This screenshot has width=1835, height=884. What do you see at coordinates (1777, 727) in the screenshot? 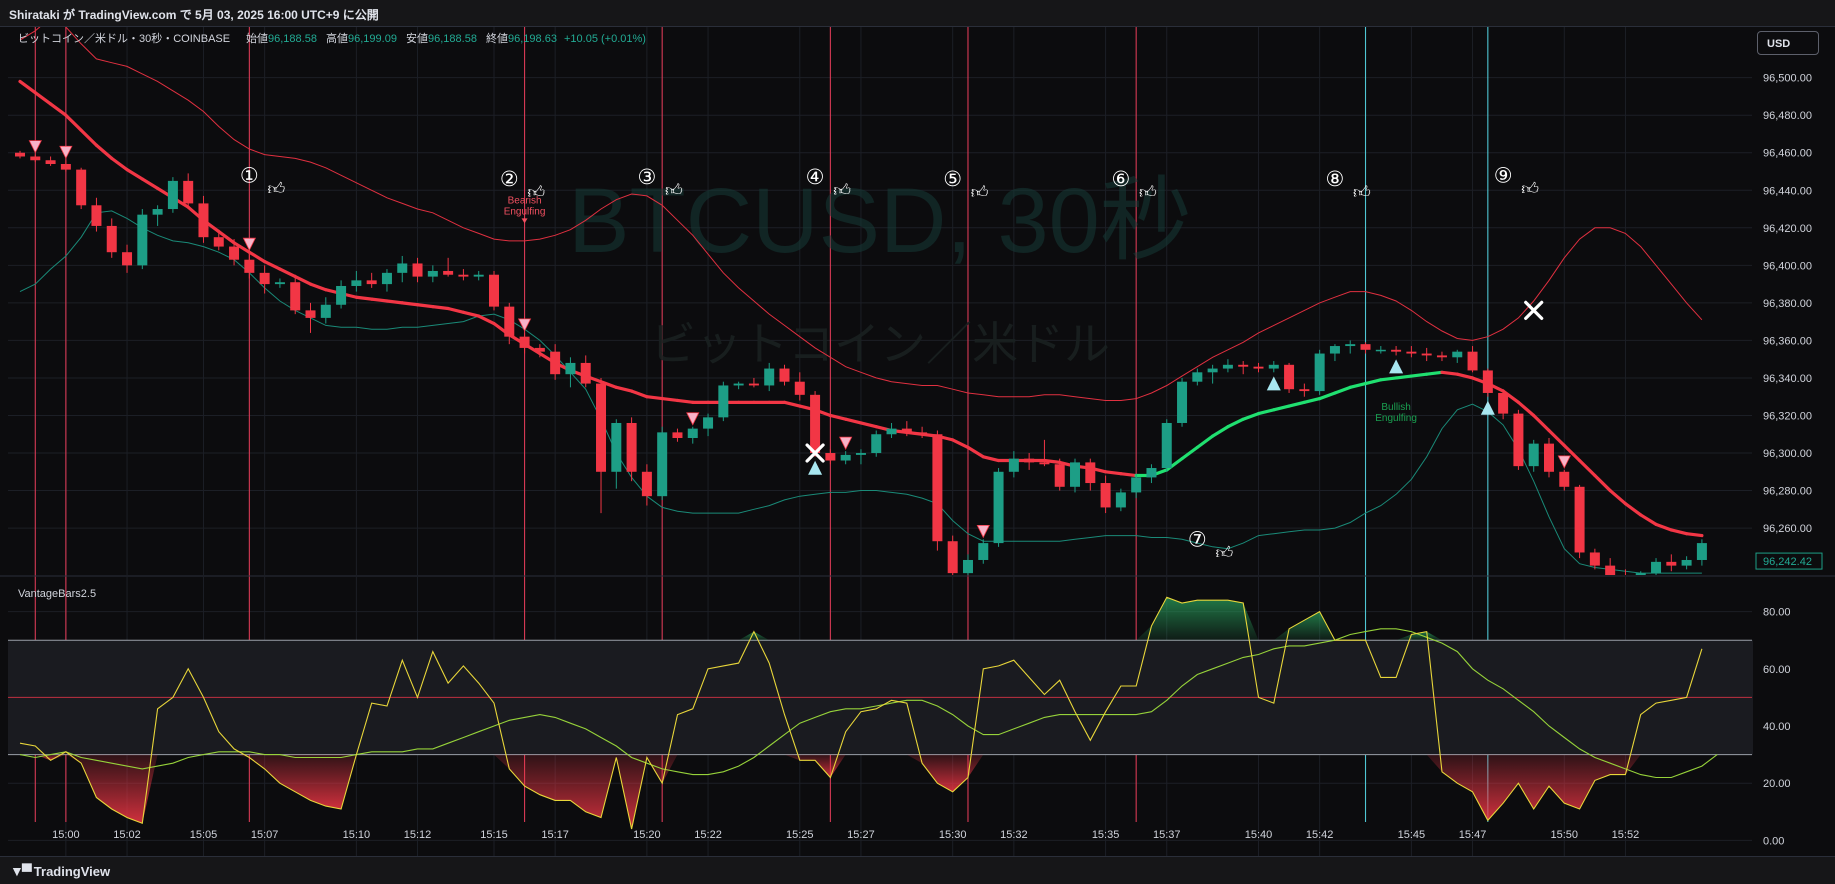
I see `oscillator-tick-label: 40.00` at bounding box center [1777, 727].